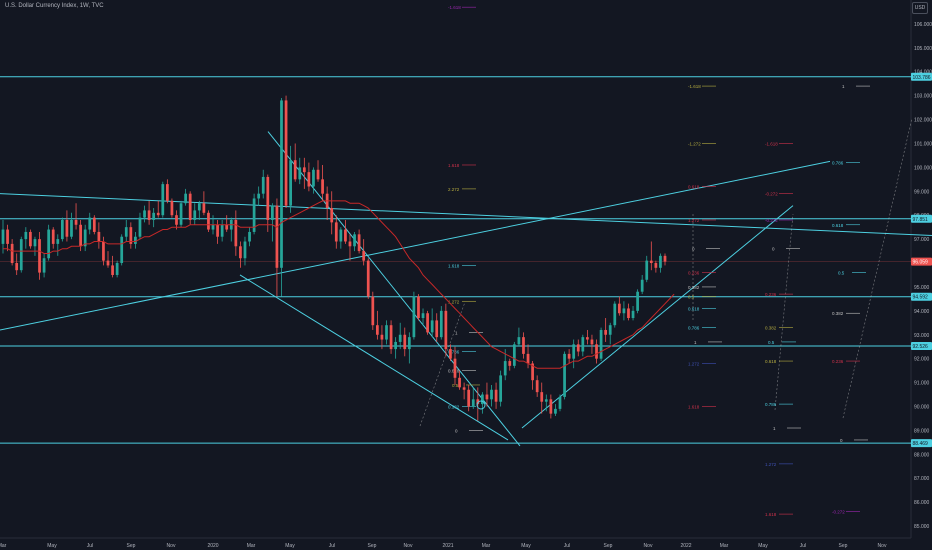 The width and height of the screenshot is (932, 550). What do you see at coordinates (694, 143) in the screenshot?
I see `fib-label: -1.272` at bounding box center [694, 143].